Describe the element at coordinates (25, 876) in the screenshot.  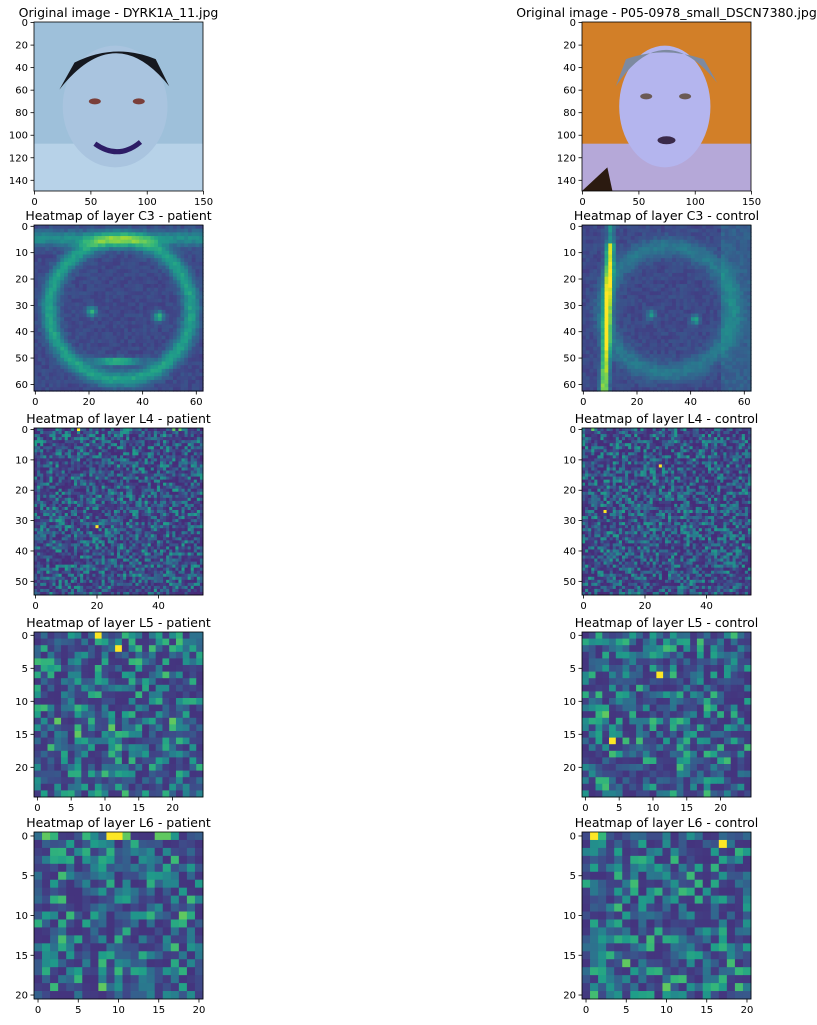
I see `y-tick-label: 5` at that location.